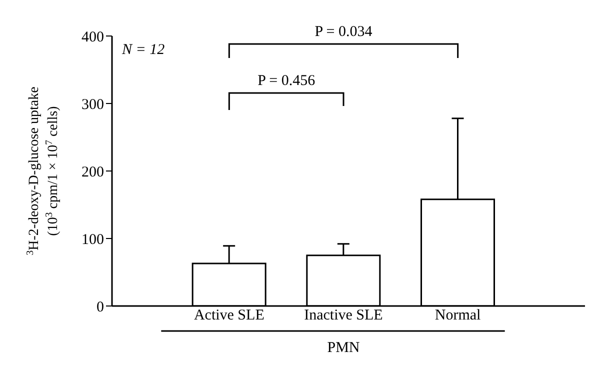 The height and width of the screenshot is (376, 600). Describe the element at coordinates (93, 172) in the screenshot. I see `y-tick-label: 200` at that location.